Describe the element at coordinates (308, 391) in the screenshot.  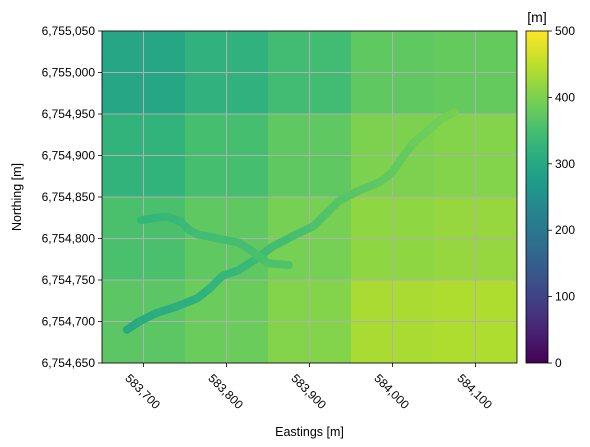
I see `x-tick-label: 583,900` at that location.